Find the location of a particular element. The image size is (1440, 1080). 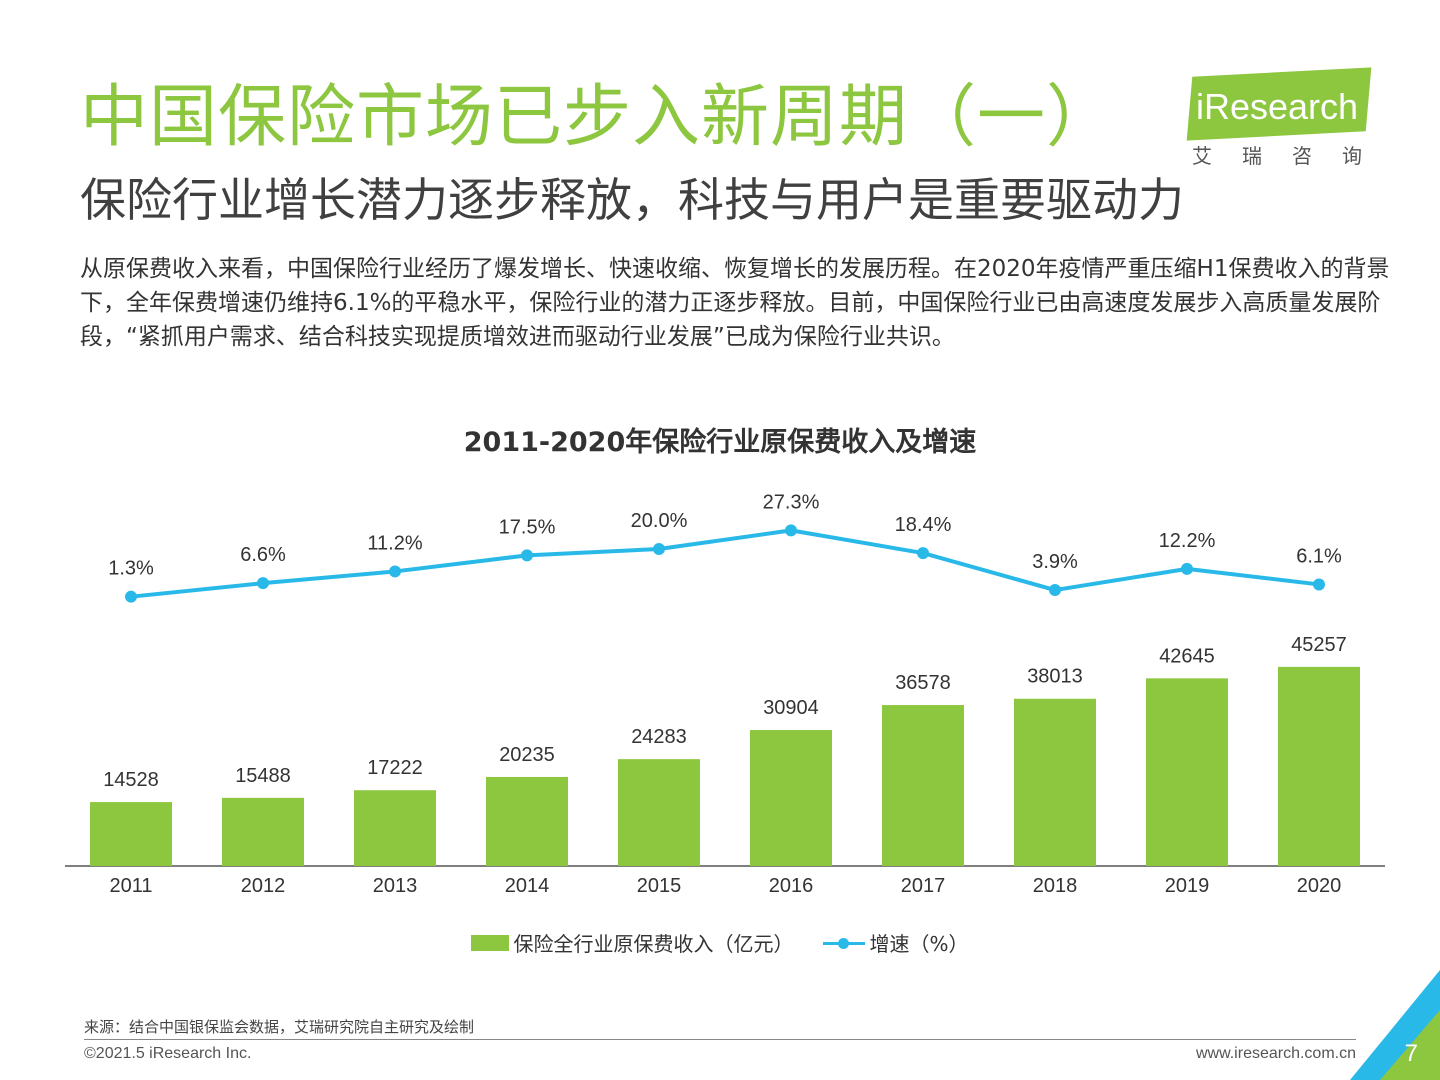

x-tick-label: 2020 is located at coordinates (1319, 886).